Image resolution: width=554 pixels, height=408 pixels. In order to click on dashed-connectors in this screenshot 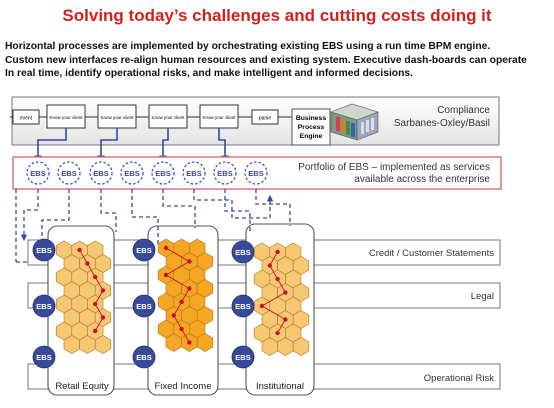, I will do `click(153, 226)`.